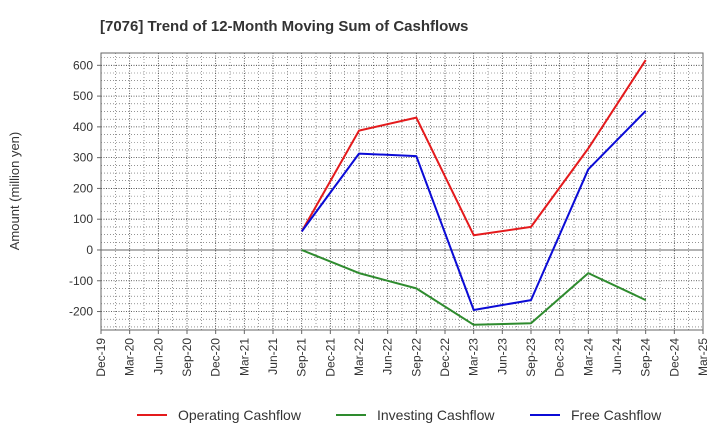  What do you see at coordinates (216, 357) in the screenshot?
I see `x-tick-label: Dec-20` at bounding box center [216, 357].